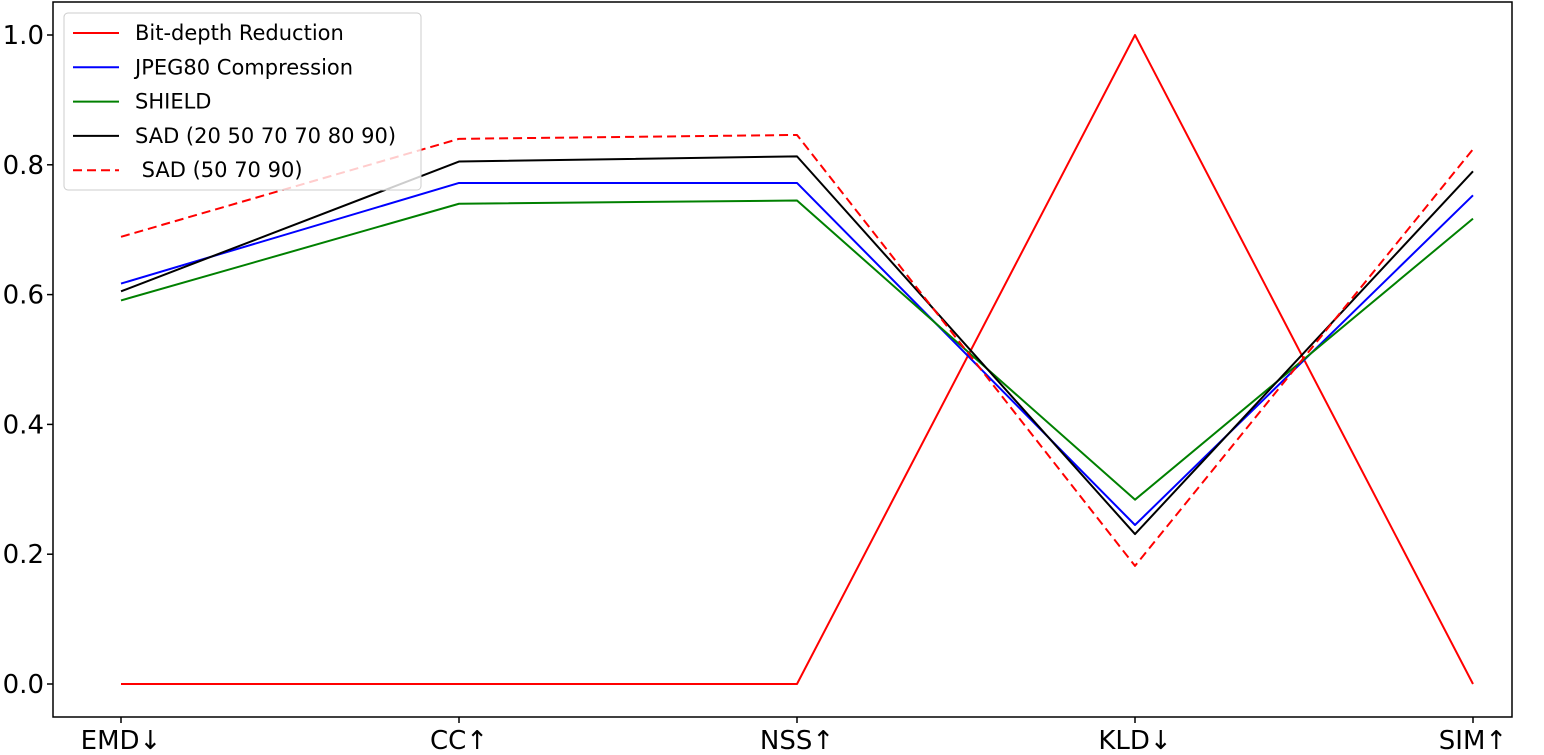 The width and height of the screenshot is (1544, 755). I want to click on y-tick-label: 0.4, so click(23, 425).